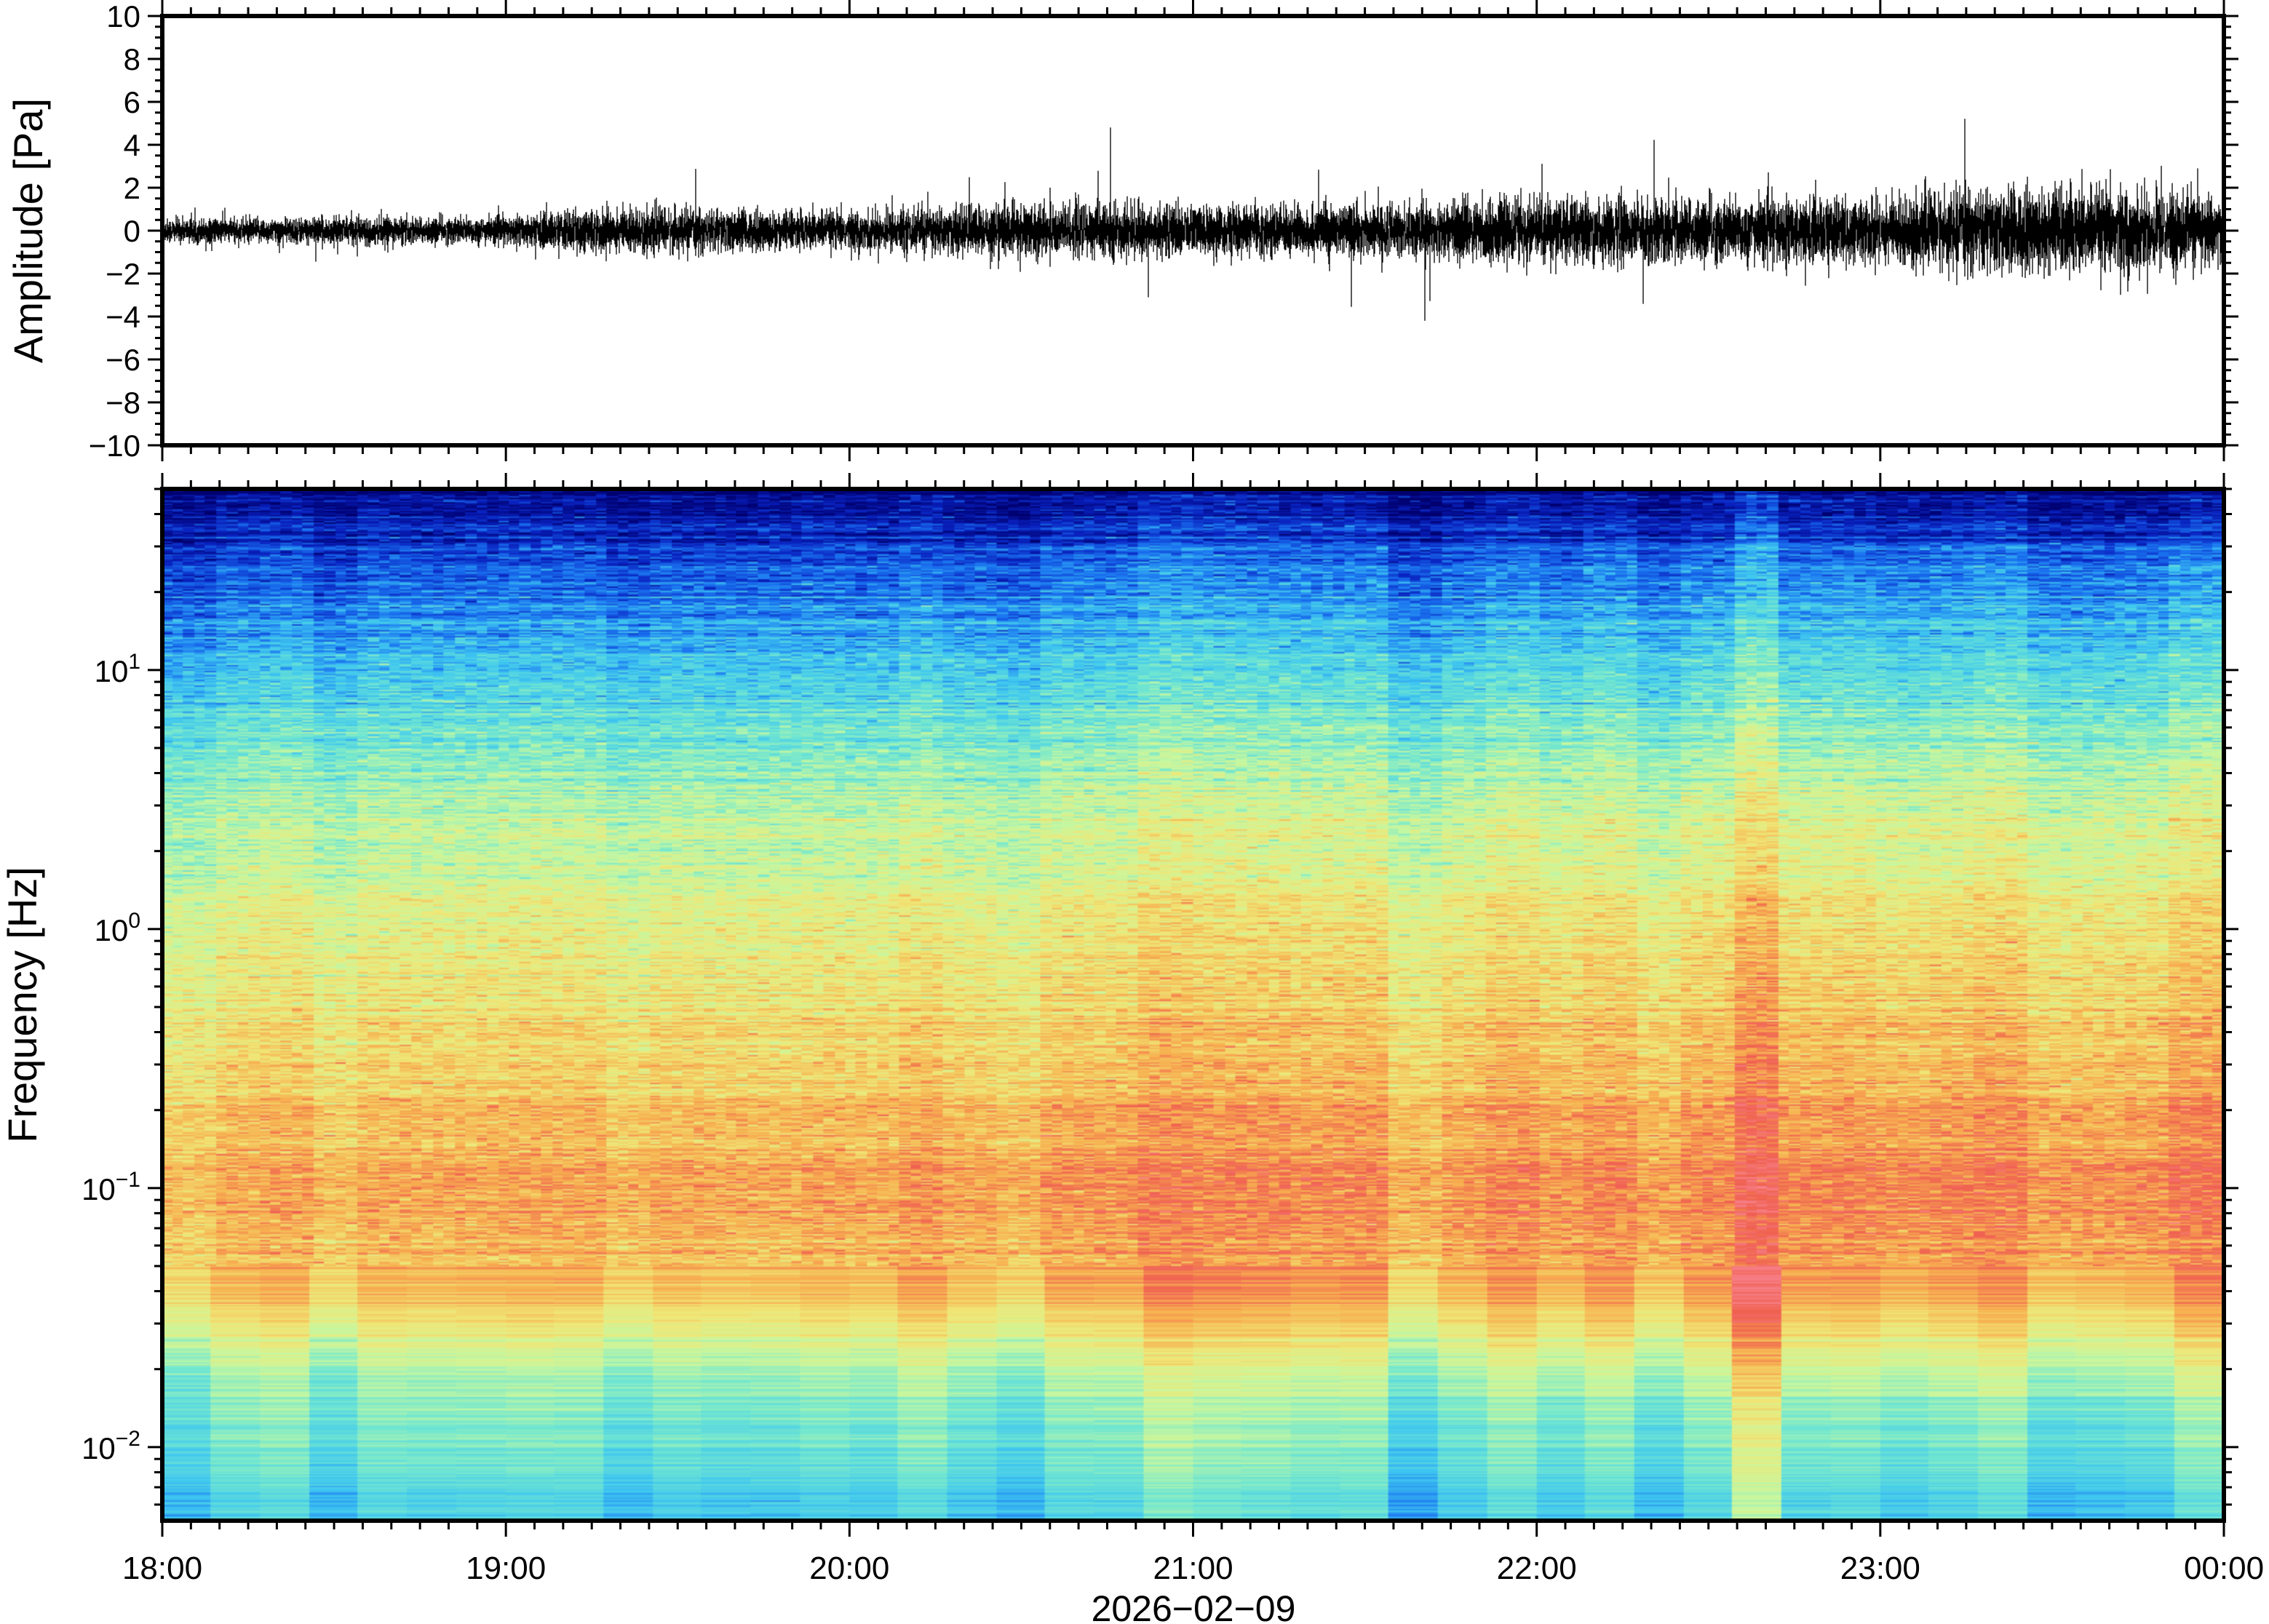 The image size is (2269, 1624). Describe the element at coordinates (132, 231) in the screenshot. I see `amplitude-tick-label: 0` at that location.